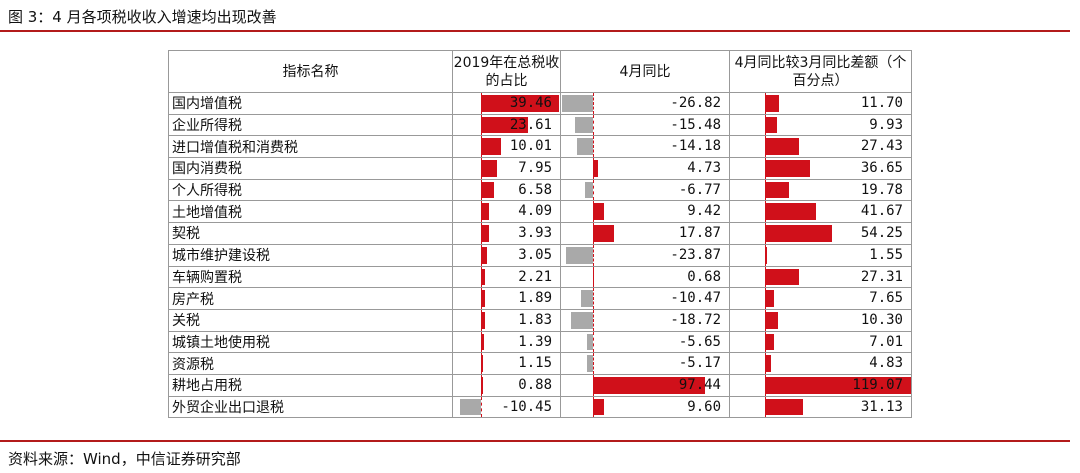  Describe the element at coordinates (886, 298) in the screenshot. I see `diff-value: 7.65` at that location.